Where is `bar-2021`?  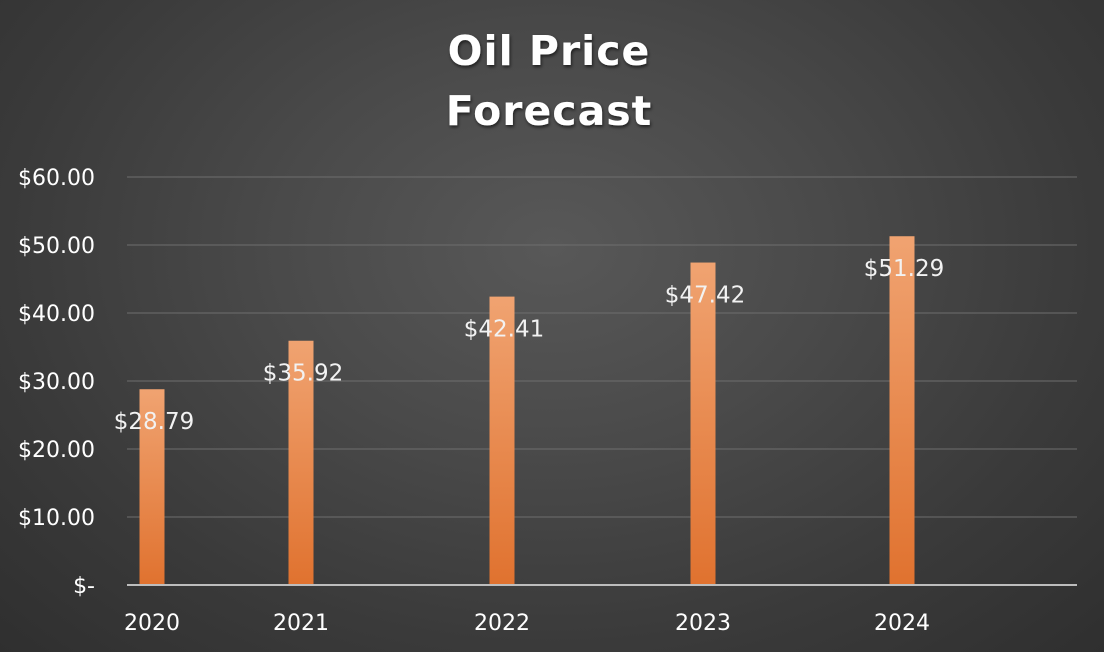
bar-2021 is located at coordinates (301, 462).